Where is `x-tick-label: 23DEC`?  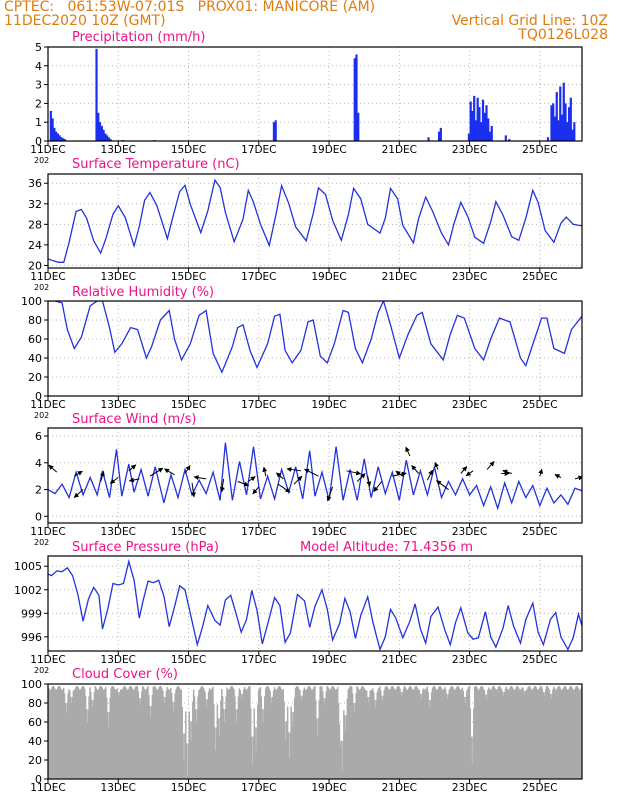
x-tick-label: 23DEC is located at coordinates (469, 405).